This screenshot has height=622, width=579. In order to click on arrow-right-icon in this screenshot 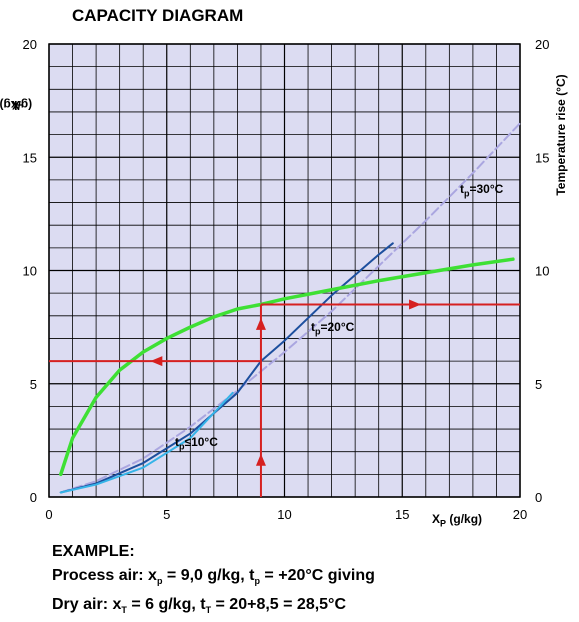, I will do `click(415, 304)`.